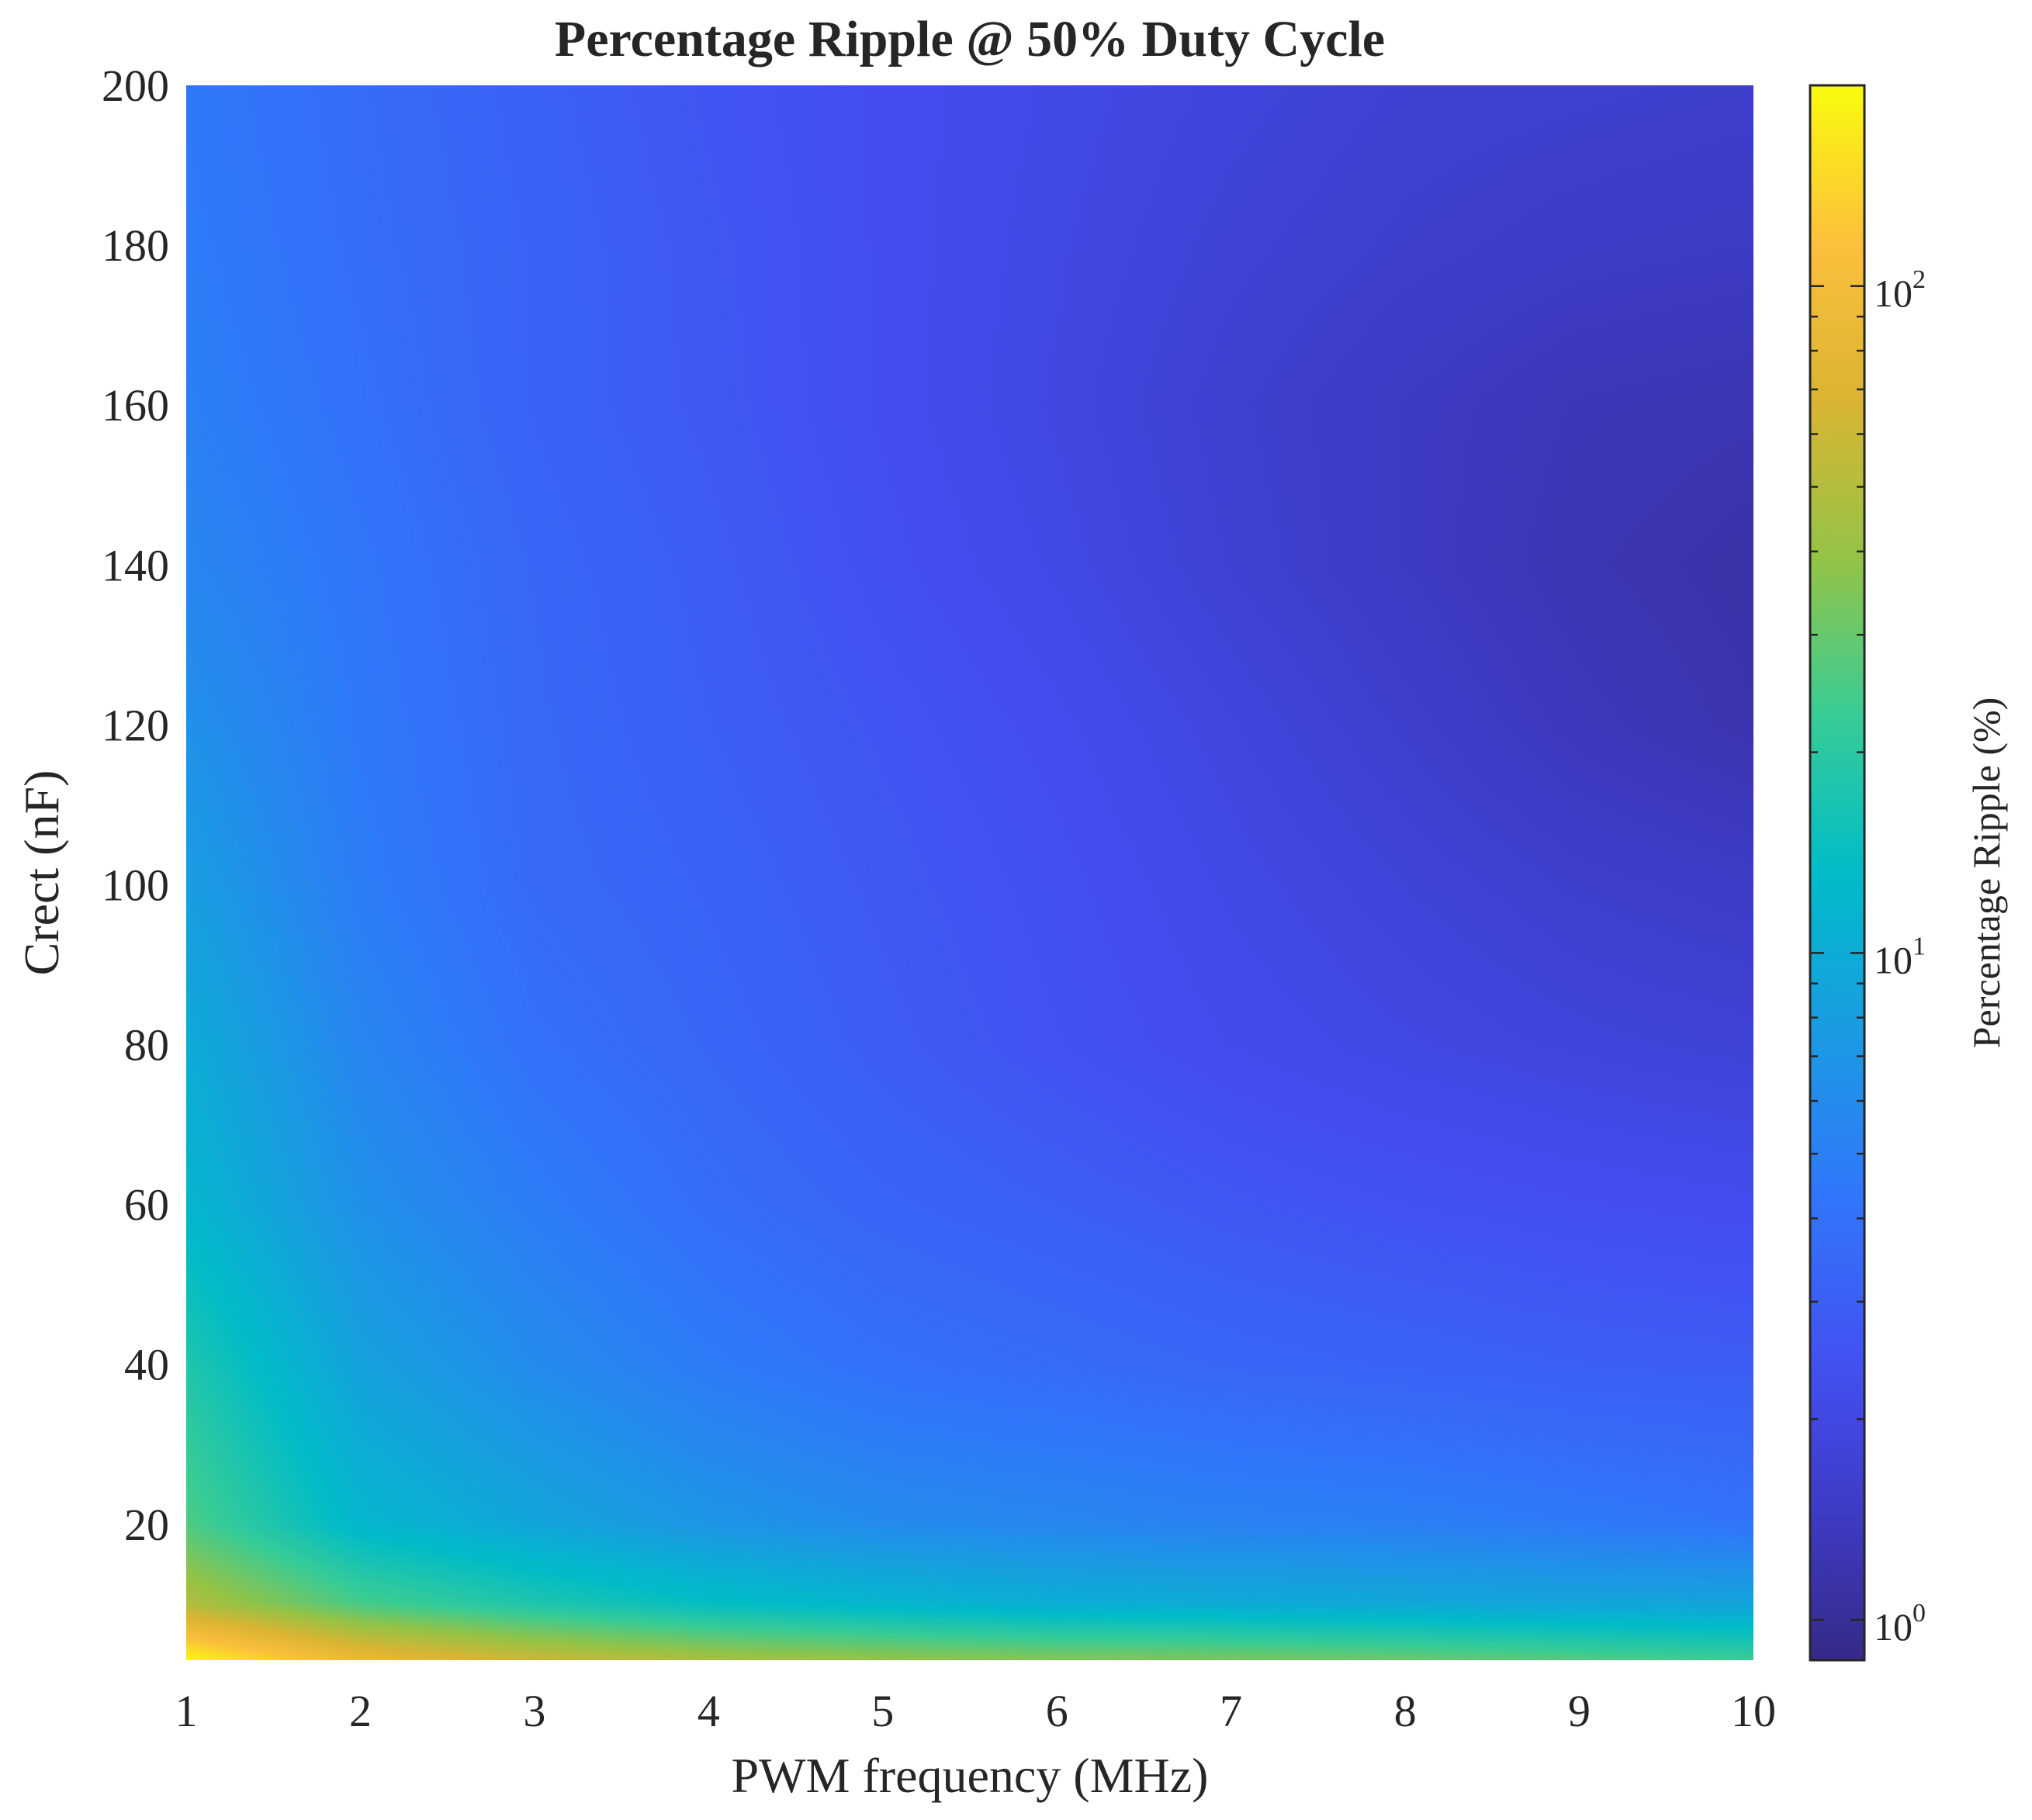 The image size is (2032, 1820). I want to click on colorbar-tick-label: 10⁰, so click(1900, 1624).